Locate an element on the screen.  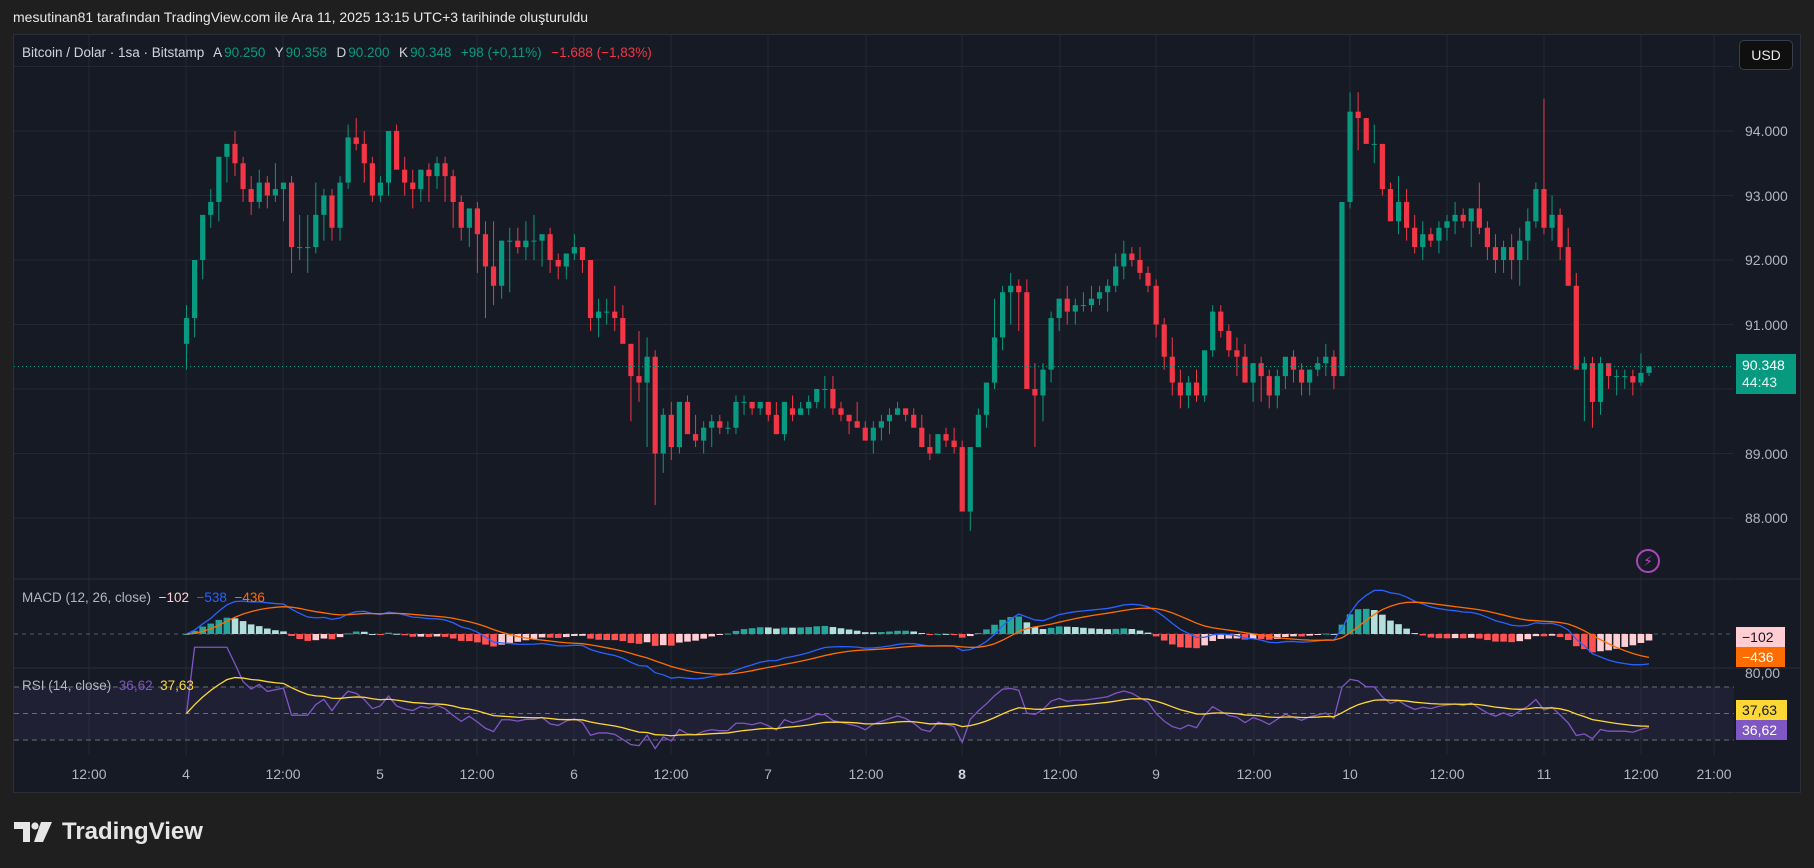
low-value: 90.200 is located at coordinates (369, 52).